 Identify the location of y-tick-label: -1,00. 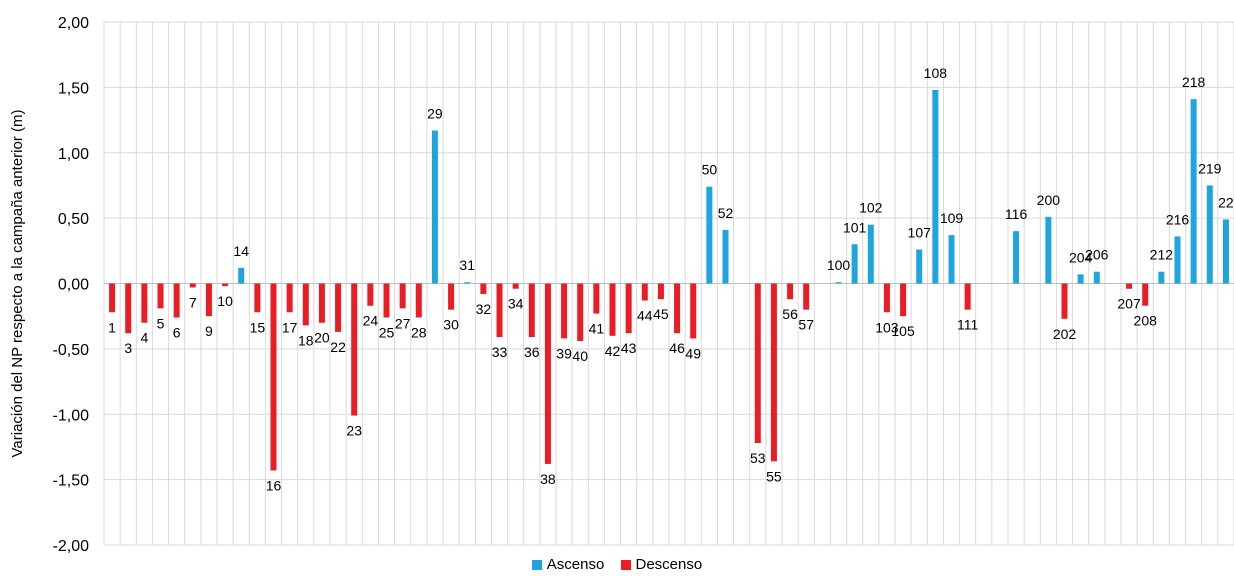
(71, 415).